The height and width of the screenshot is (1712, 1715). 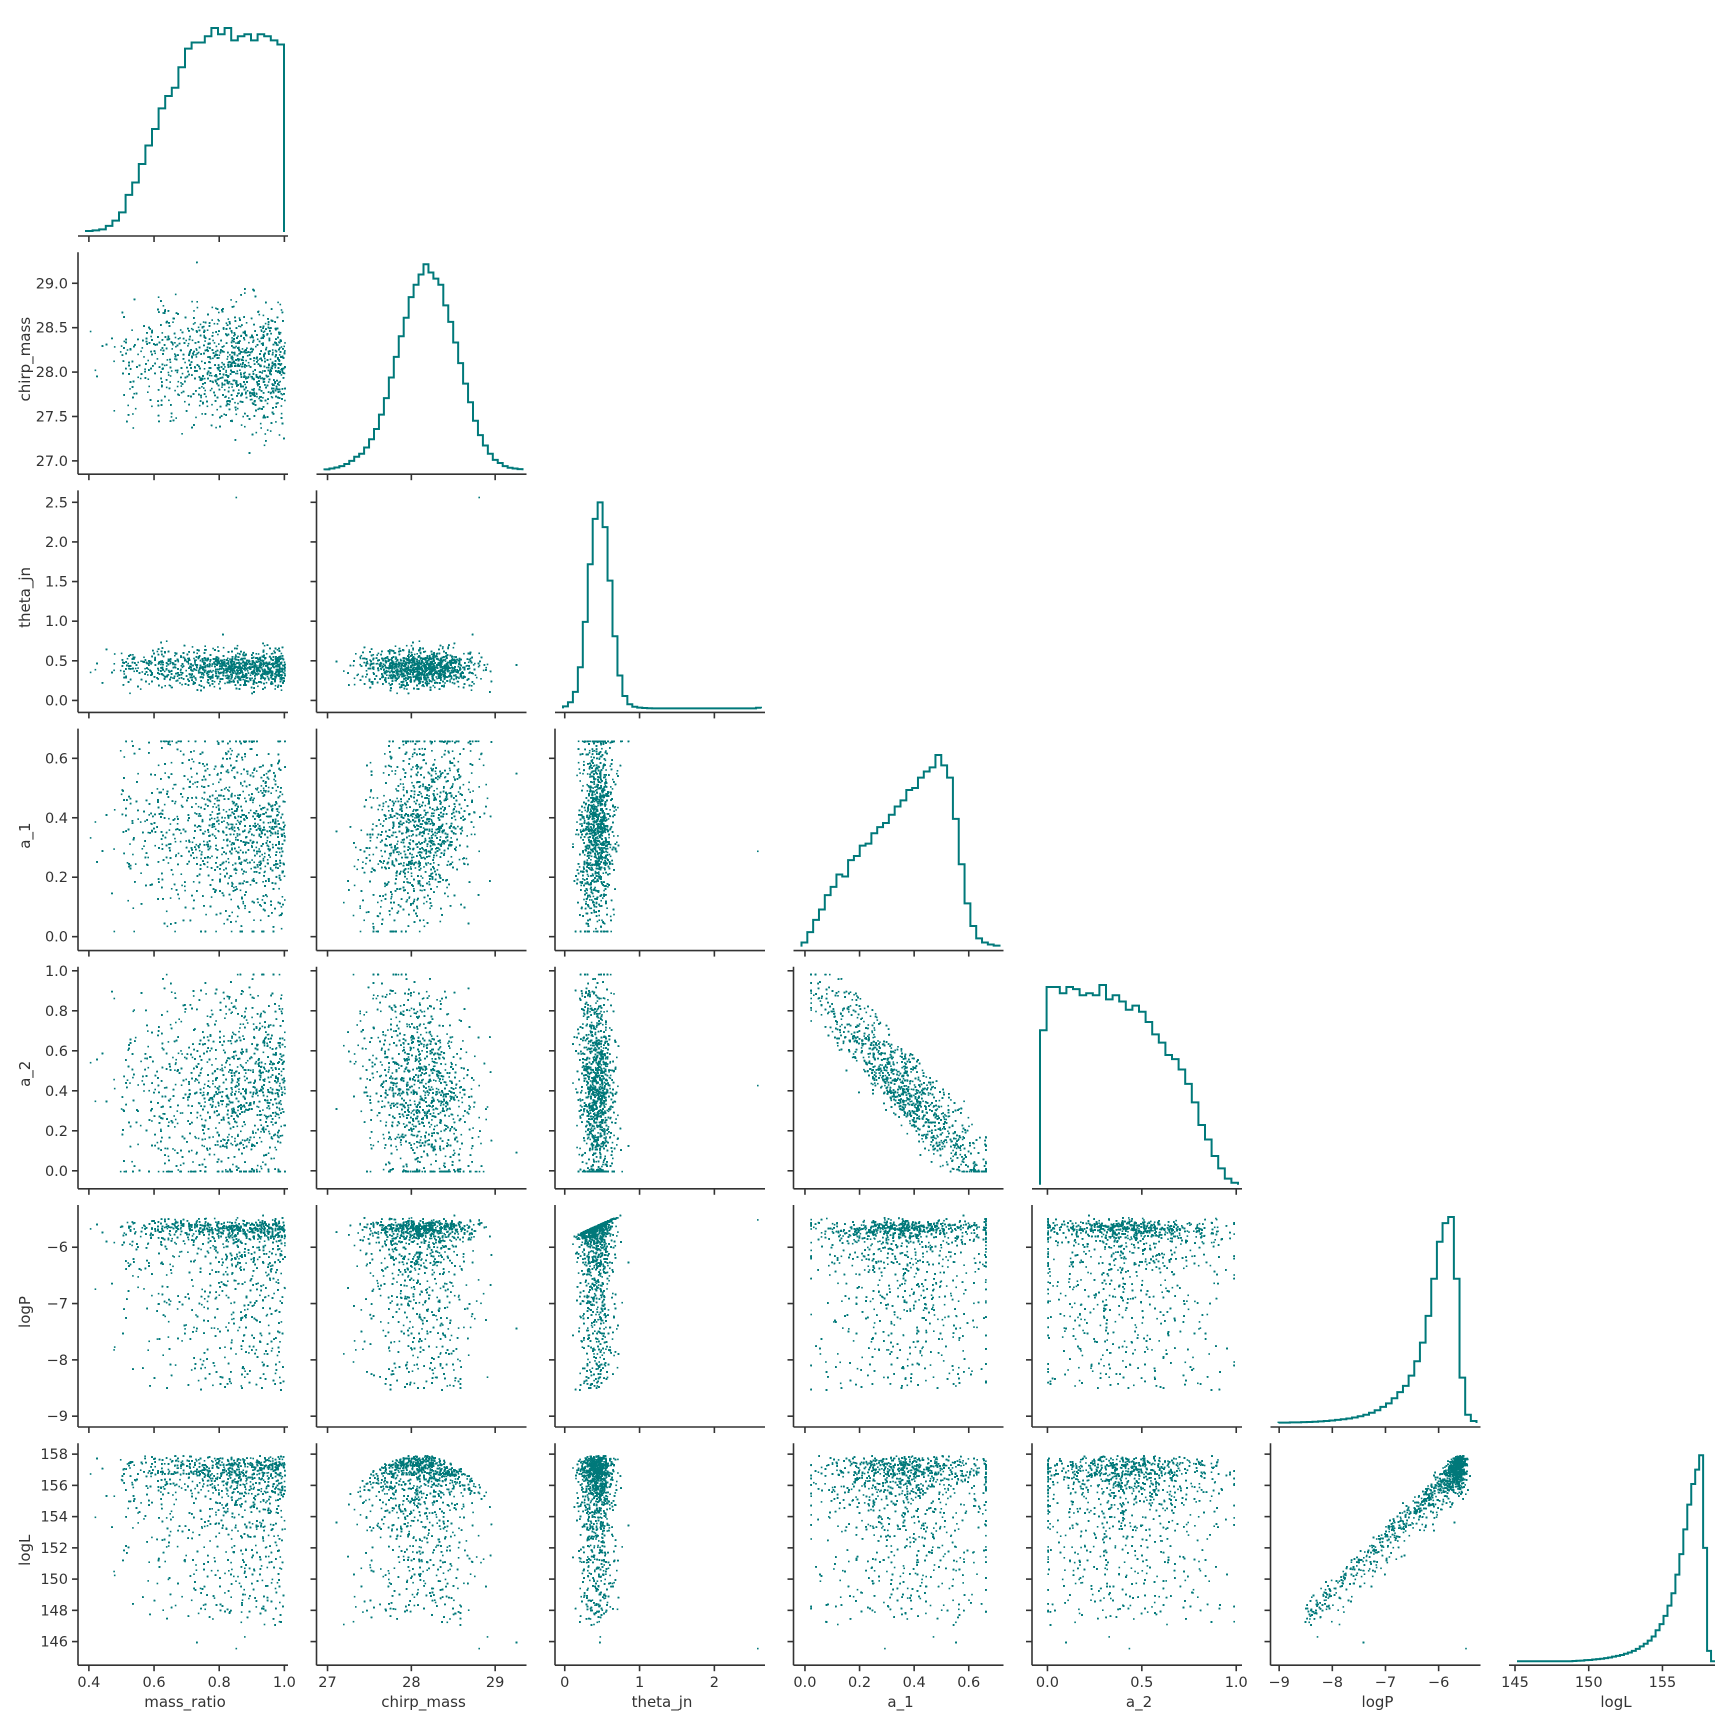 I want to click on histogram-mass_ratio, so click(x=185, y=130).